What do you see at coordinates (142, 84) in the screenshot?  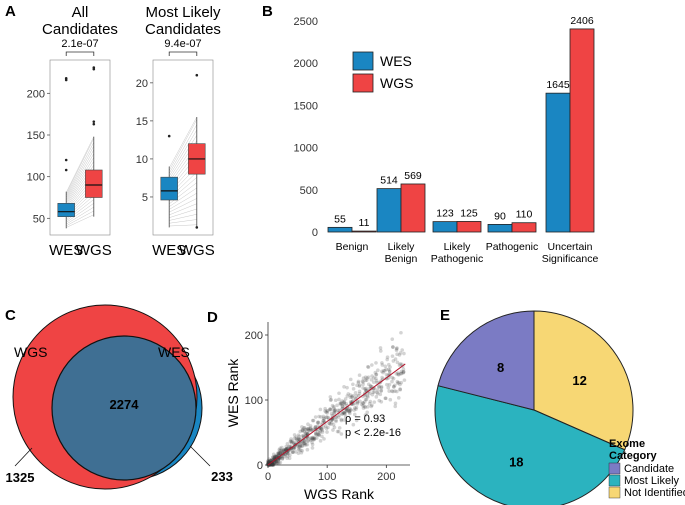 I see `y-tick-label: 20` at bounding box center [142, 84].